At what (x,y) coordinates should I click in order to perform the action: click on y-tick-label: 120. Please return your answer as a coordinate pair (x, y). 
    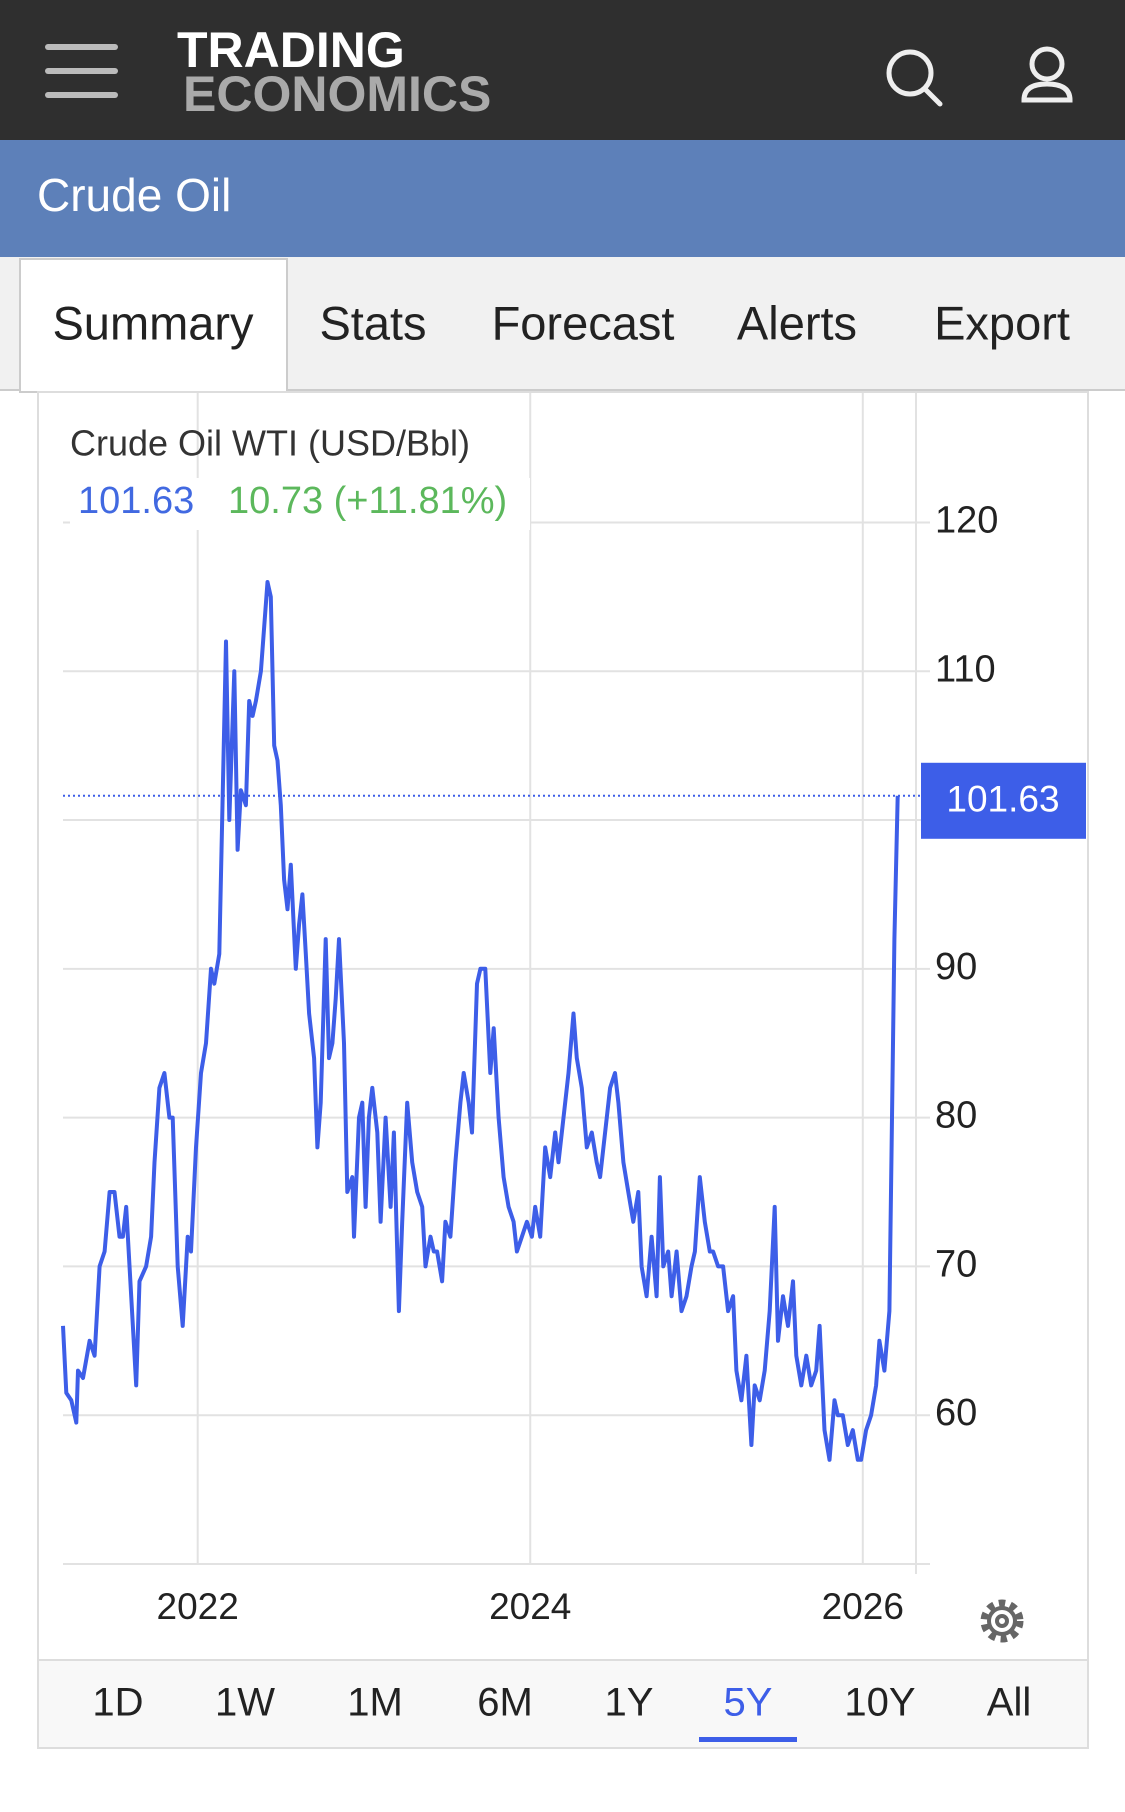
    Looking at the image, I should click on (966, 520).